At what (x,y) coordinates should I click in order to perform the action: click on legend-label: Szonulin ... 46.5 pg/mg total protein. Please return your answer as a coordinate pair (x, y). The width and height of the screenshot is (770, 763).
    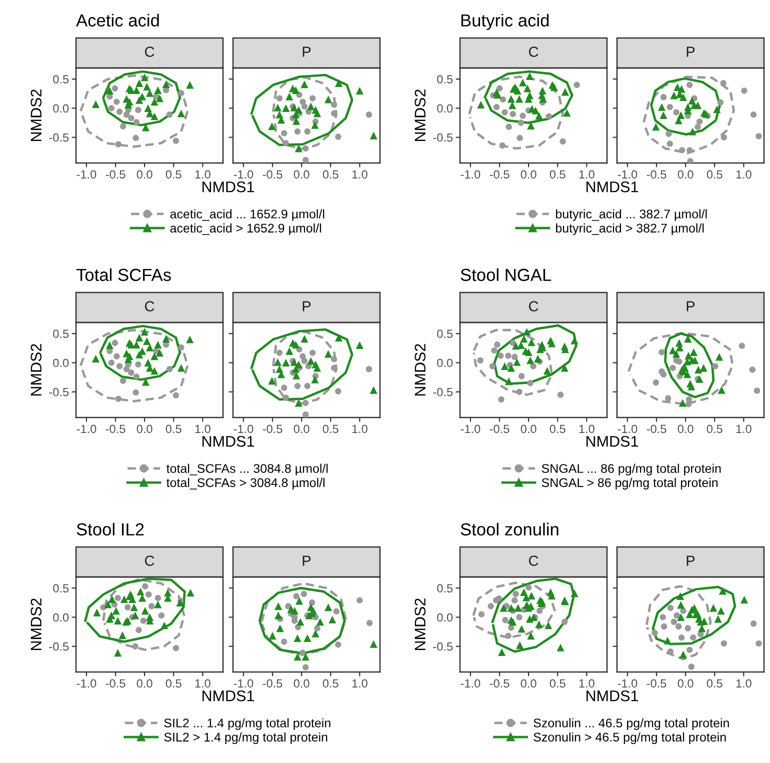
    Looking at the image, I should click on (631, 724).